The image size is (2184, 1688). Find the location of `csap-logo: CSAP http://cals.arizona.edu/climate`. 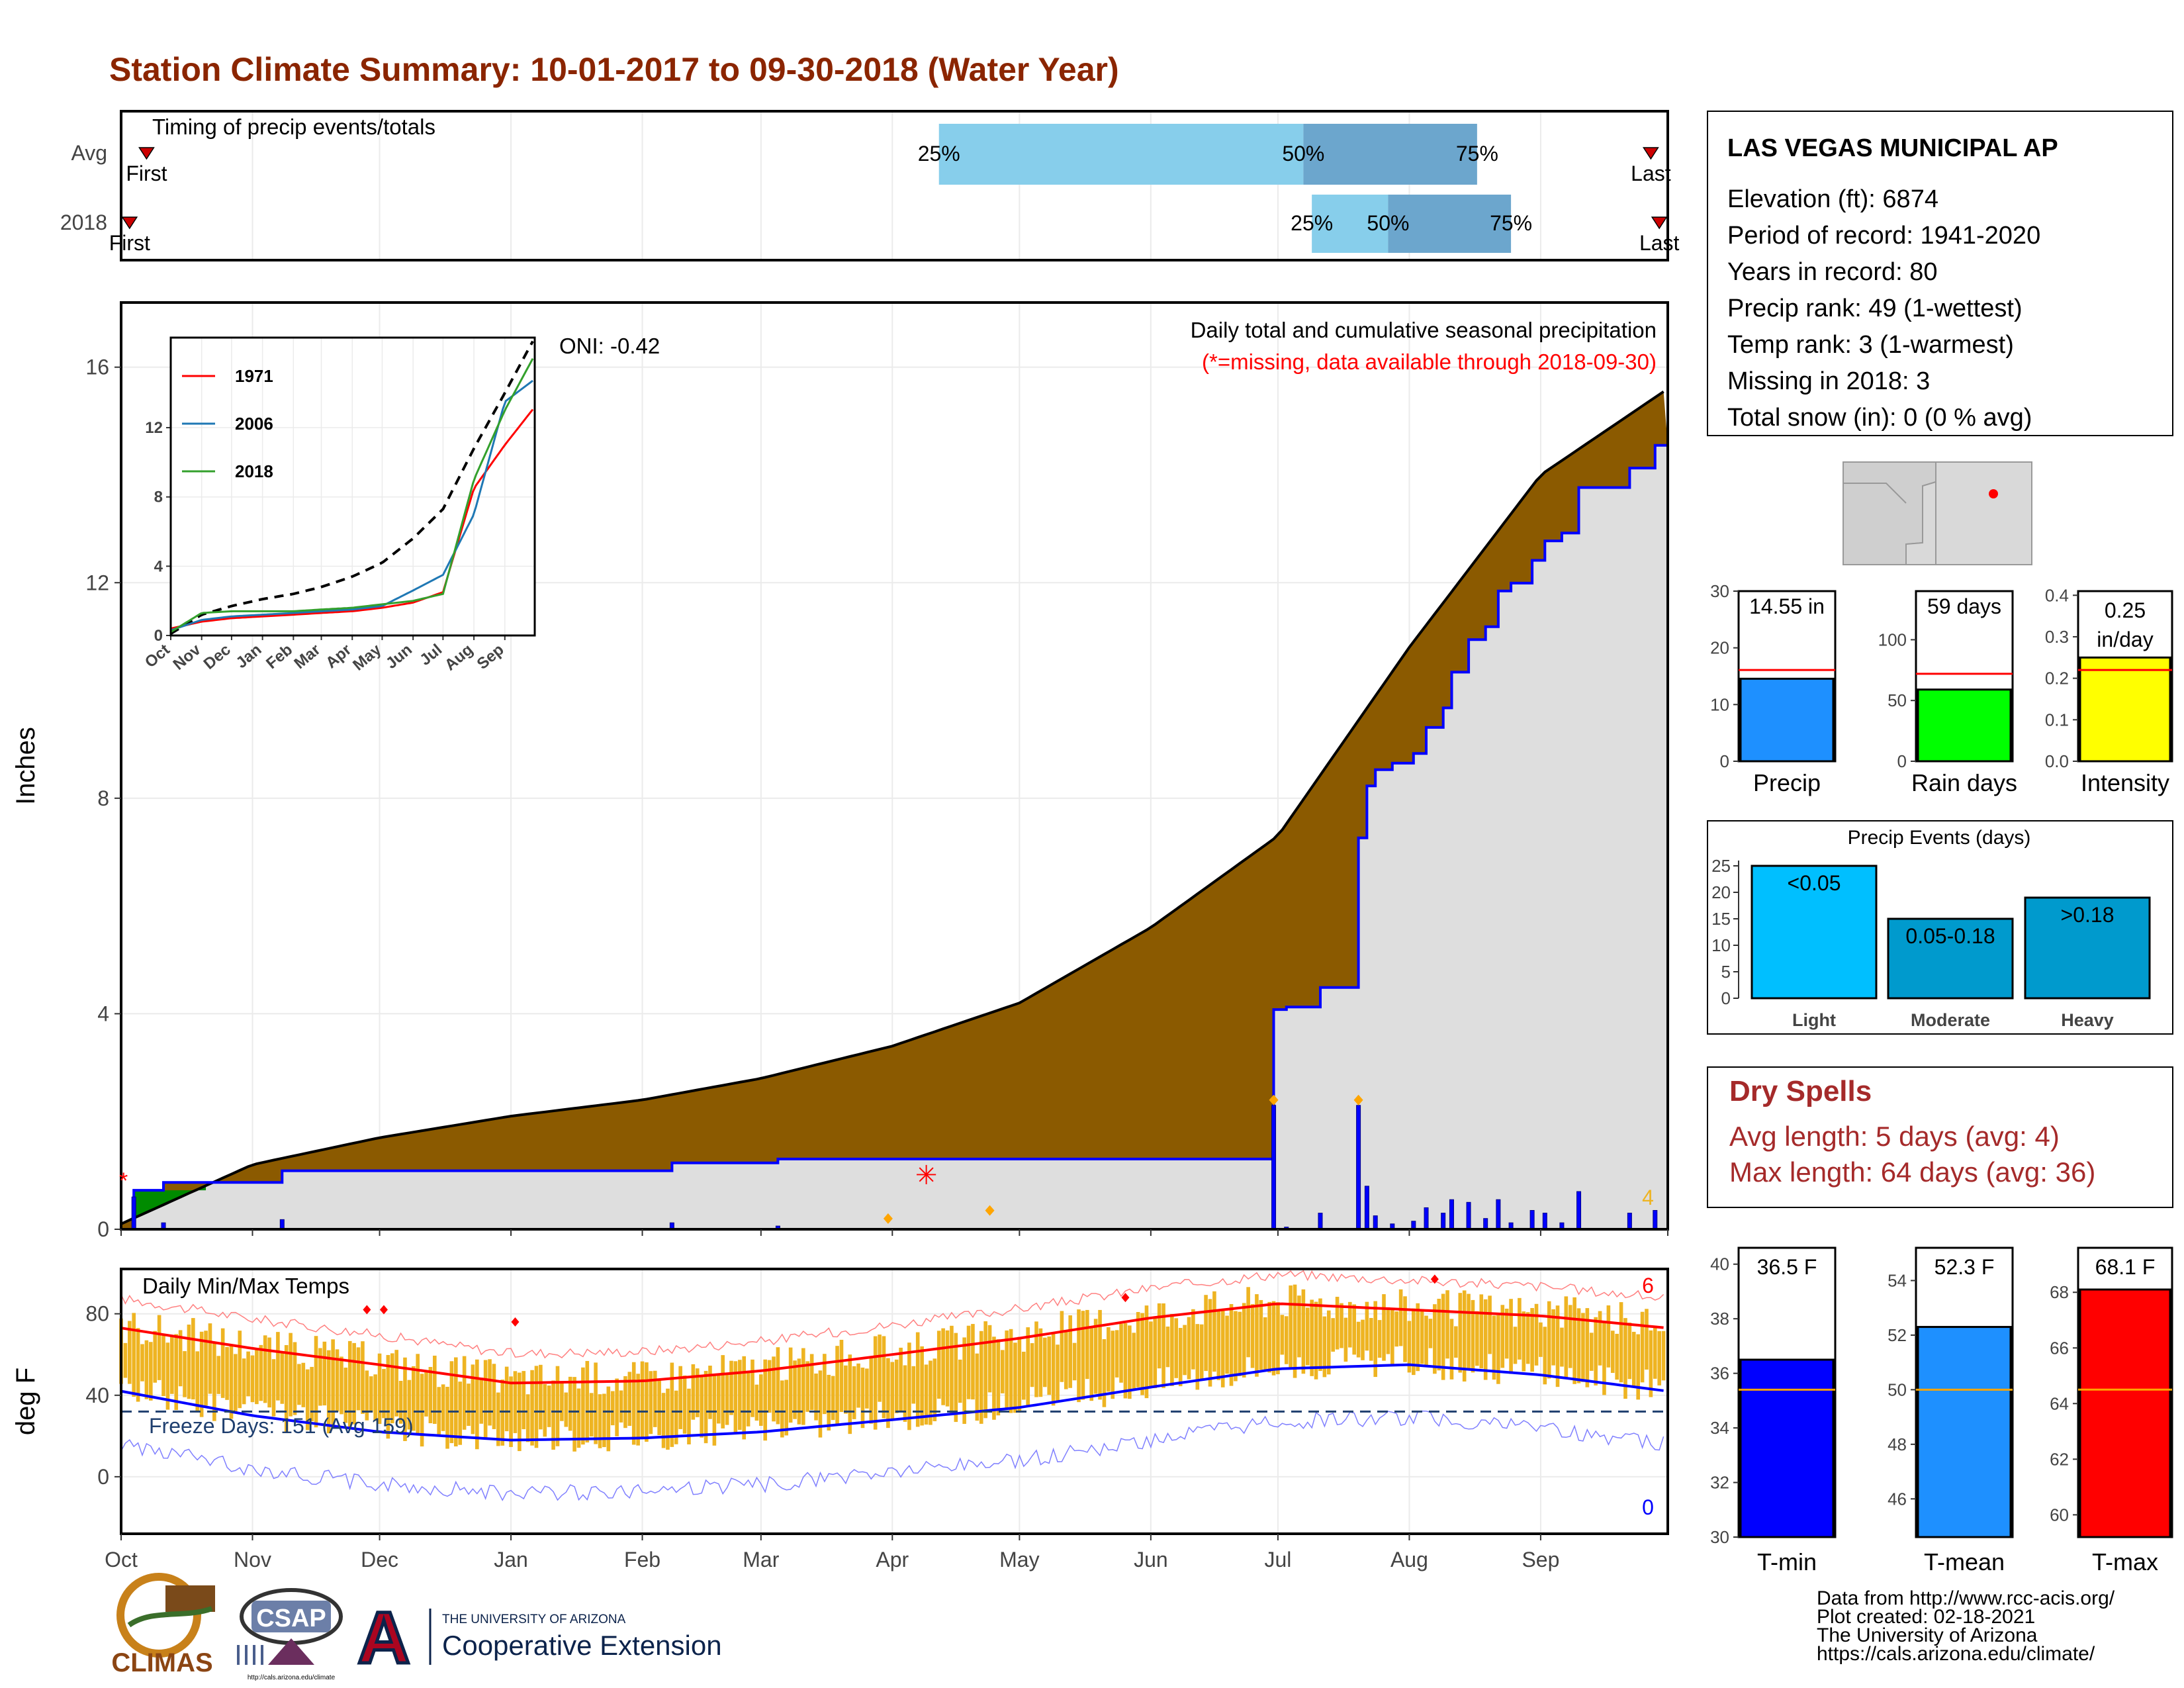

csap-logo: CSAP http://cals.arizona.edu/climate is located at coordinates (290, 1634).